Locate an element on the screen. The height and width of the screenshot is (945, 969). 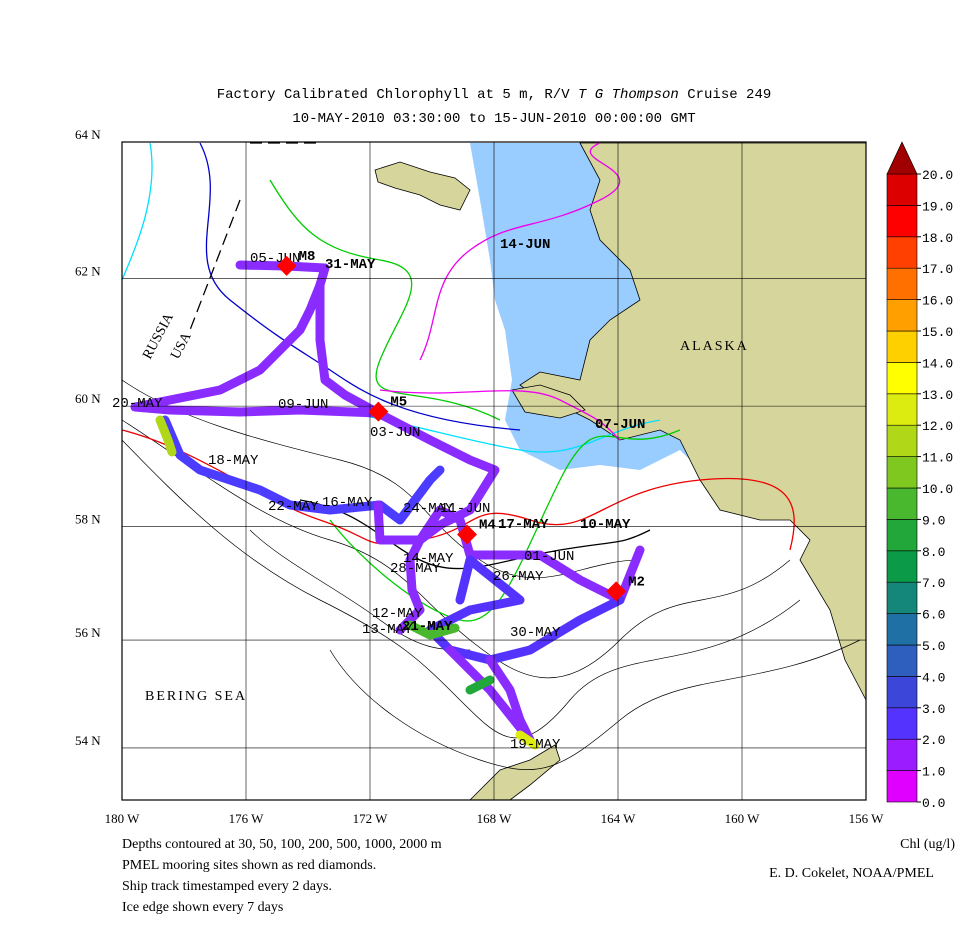
title-italic: T G Thompson is located at coordinates (628, 95).